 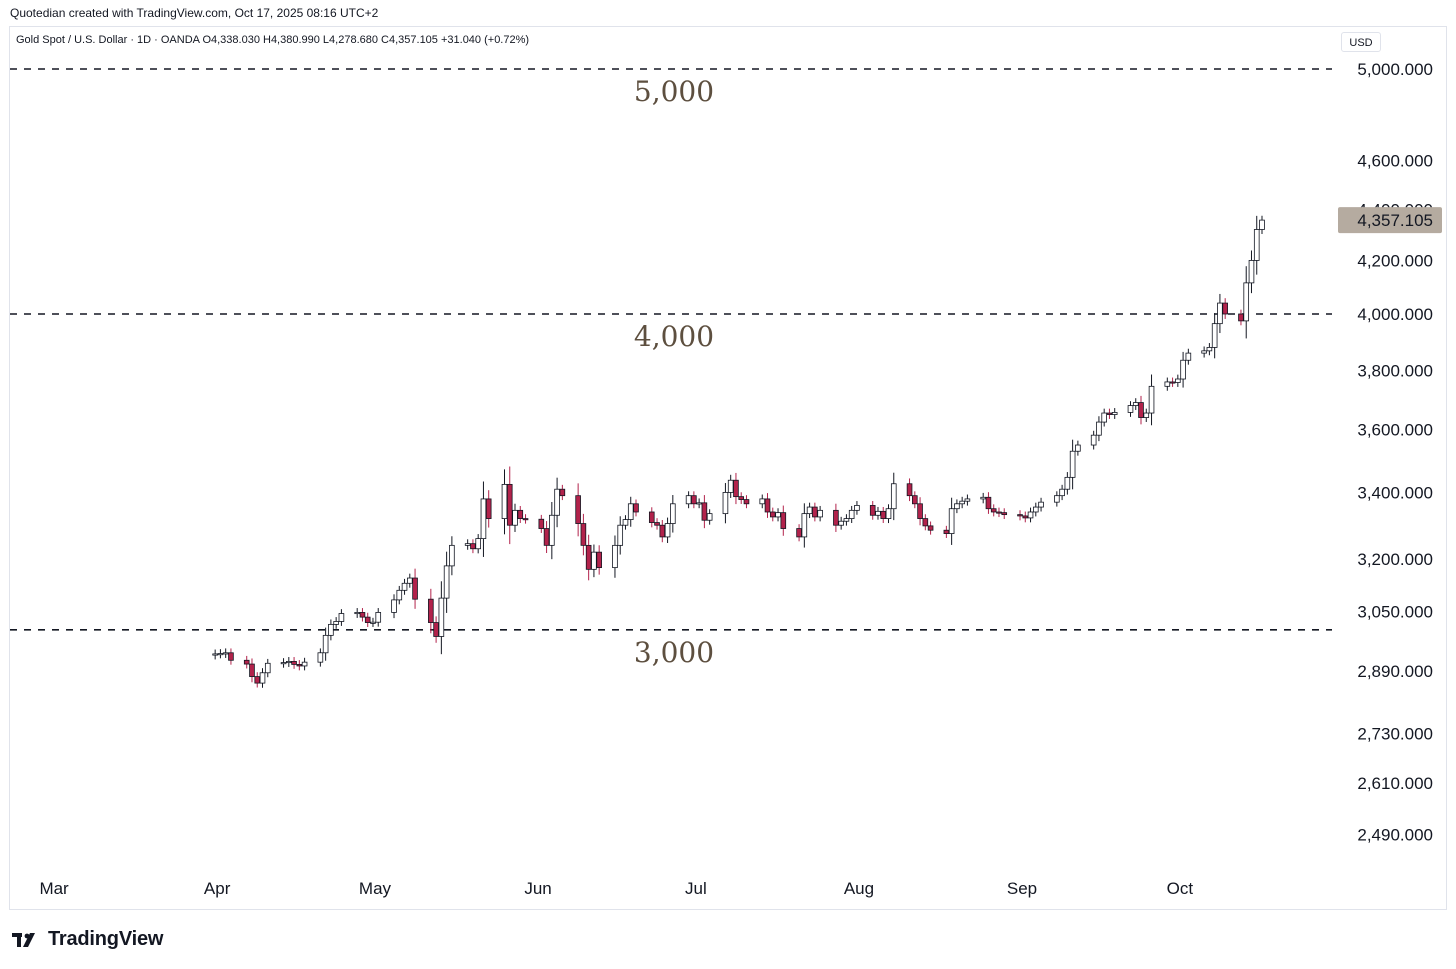 What do you see at coordinates (1395, 69) in the screenshot?
I see `y-tick-label: 5,000.000` at bounding box center [1395, 69].